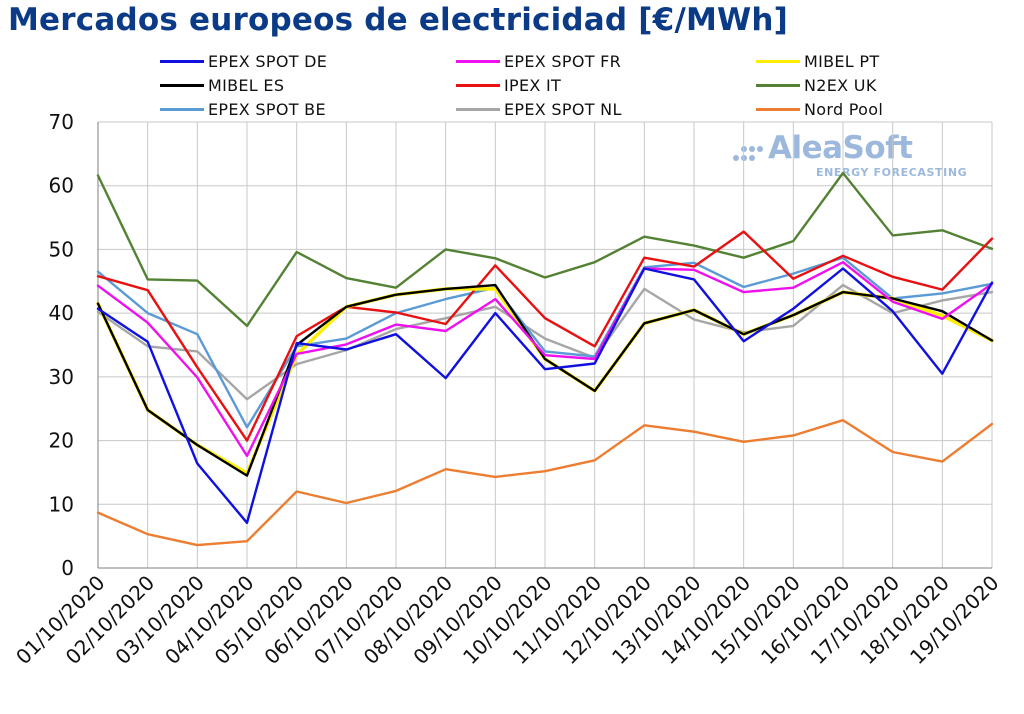  What do you see at coordinates (533, 85) in the screenshot?
I see `legend-label: IPEX IT` at bounding box center [533, 85].